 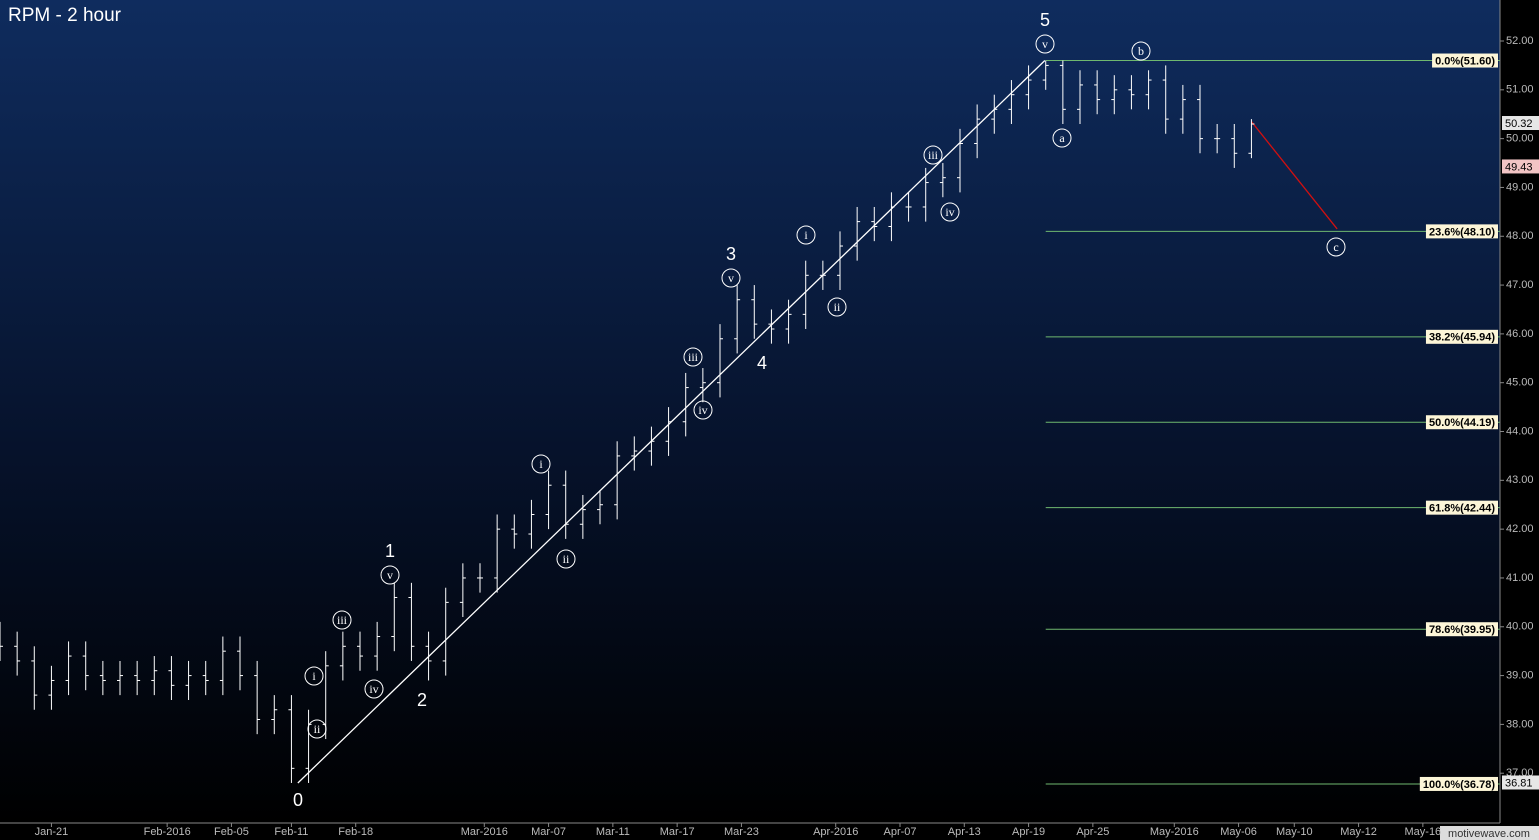 I want to click on x-tick-label: Apr-25, so click(x=1092, y=832).